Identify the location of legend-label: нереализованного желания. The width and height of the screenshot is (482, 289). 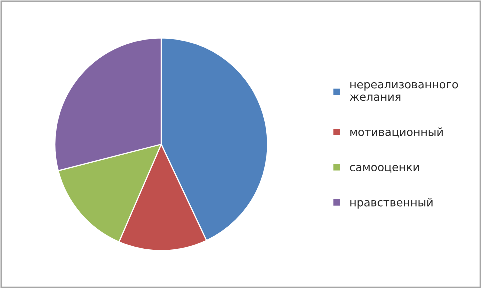
(404, 92).